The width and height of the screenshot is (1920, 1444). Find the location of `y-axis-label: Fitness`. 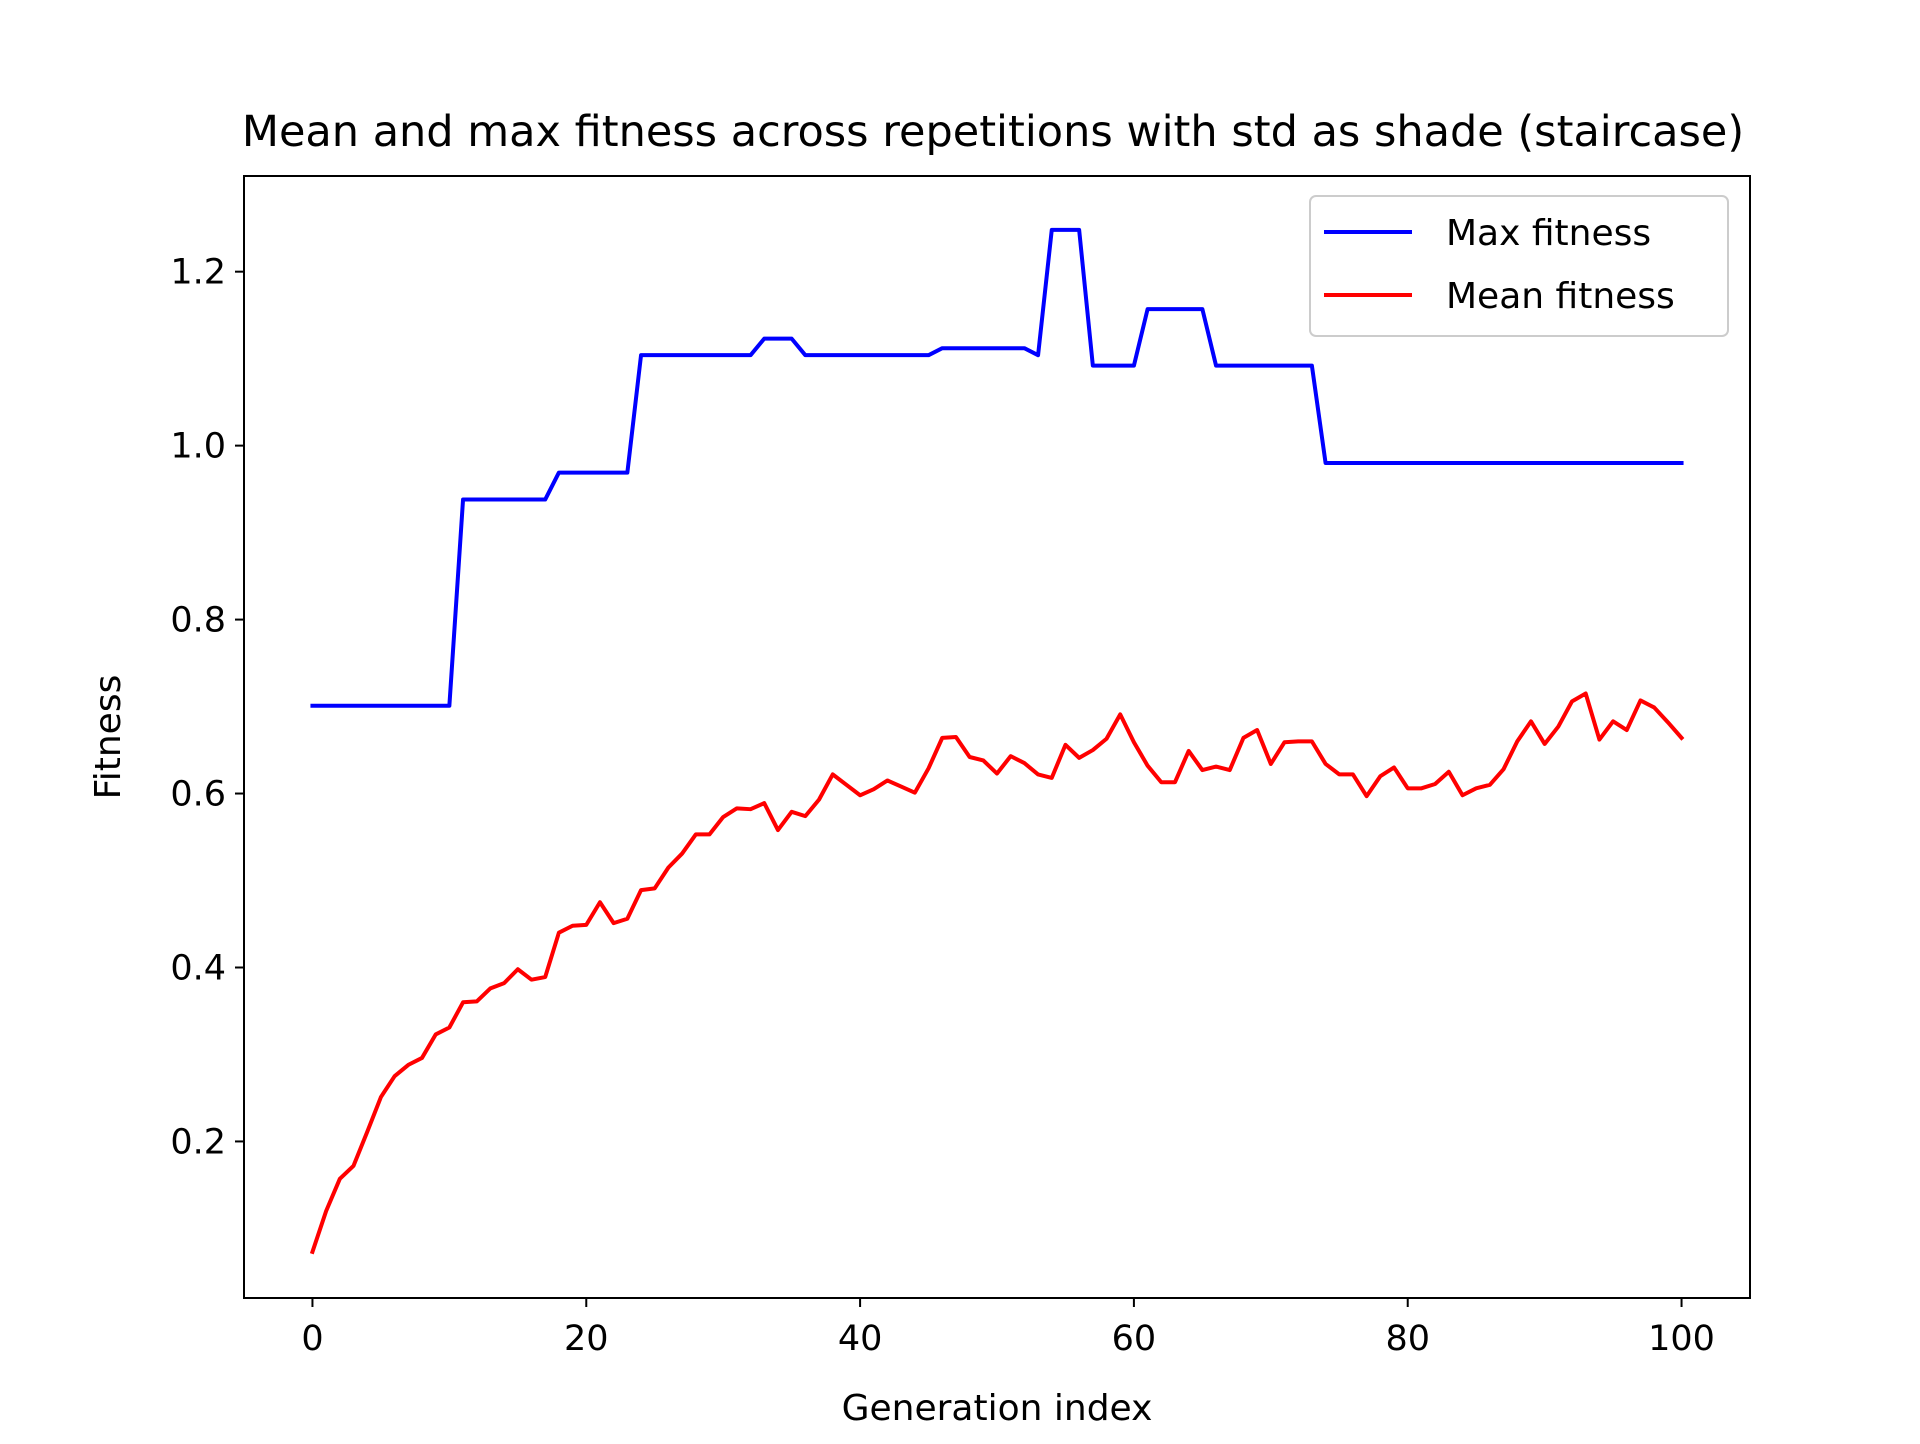

y-axis-label: Fitness is located at coordinates (108, 737).